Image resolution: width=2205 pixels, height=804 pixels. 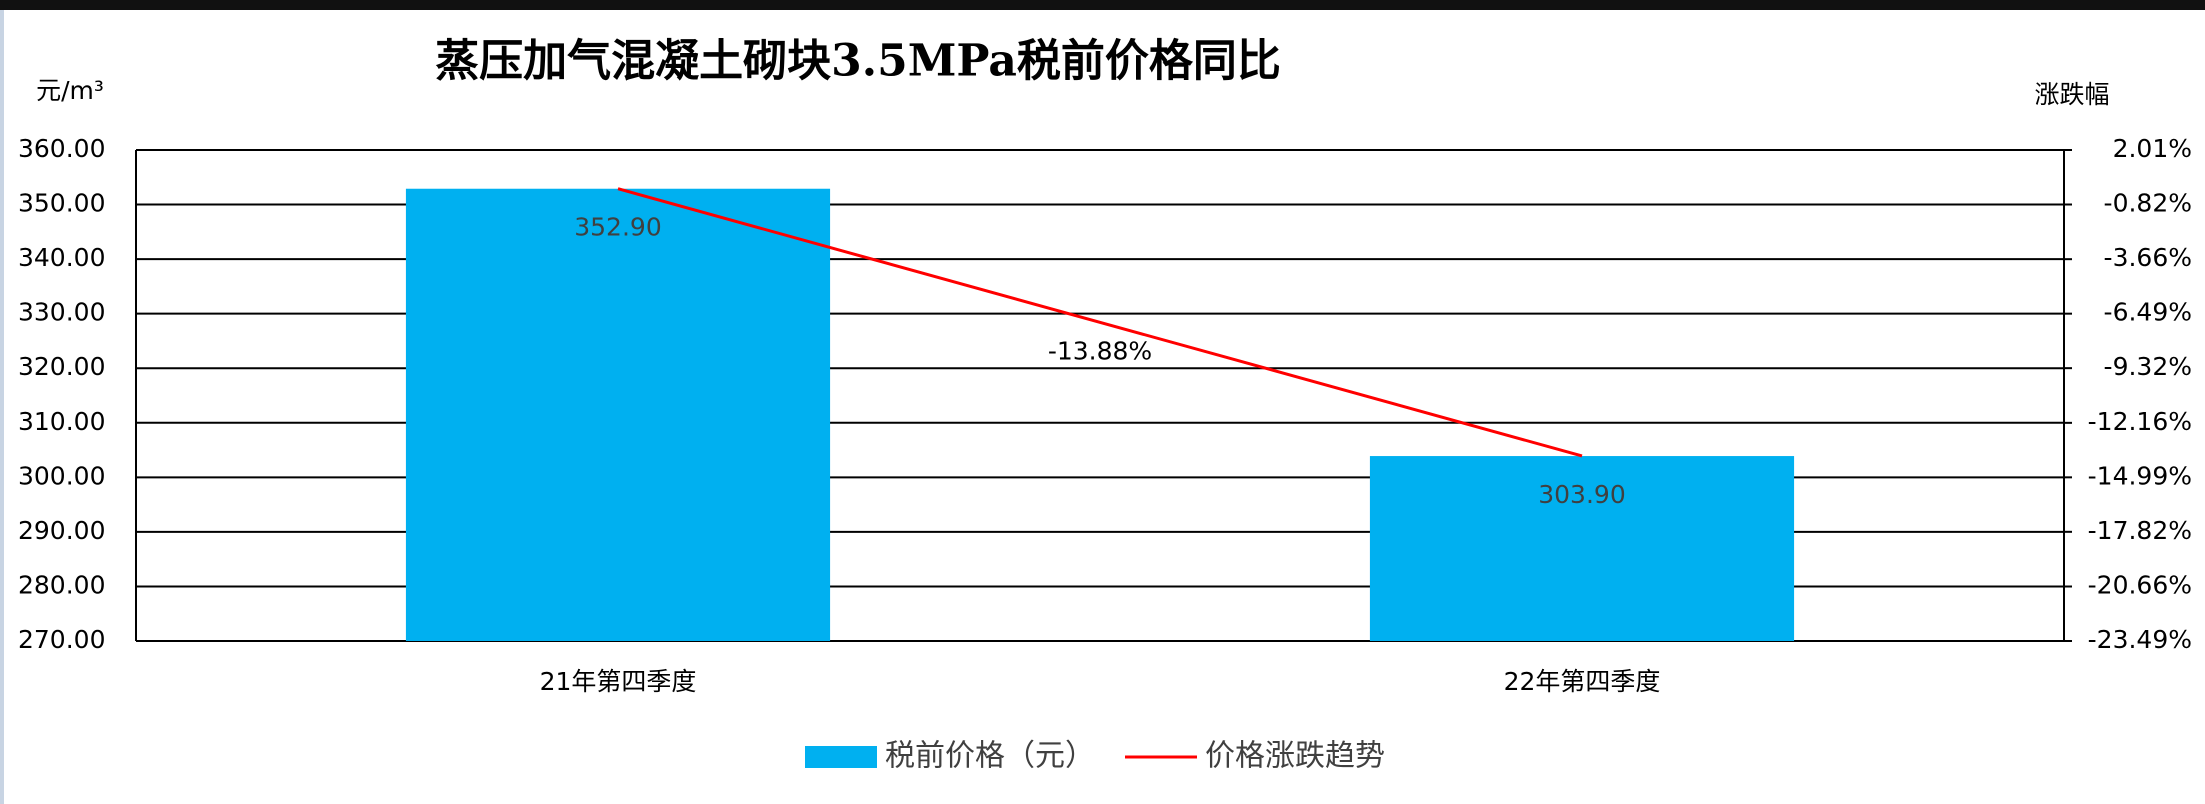 What do you see at coordinates (70, 90) in the screenshot?
I see `y-axis-label: 元/m³` at bounding box center [70, 90].